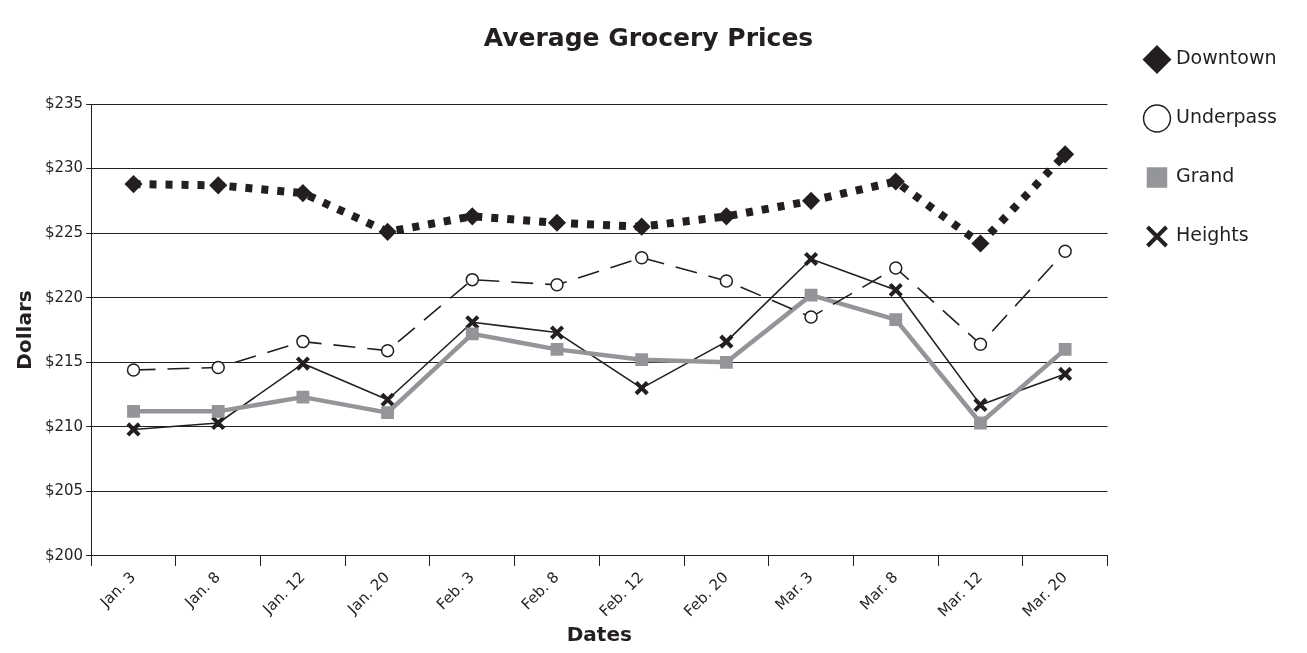 This screenshot has width=1307, height=653. I want to click on x-tick-label: Mar. 12, so click(960, 594).